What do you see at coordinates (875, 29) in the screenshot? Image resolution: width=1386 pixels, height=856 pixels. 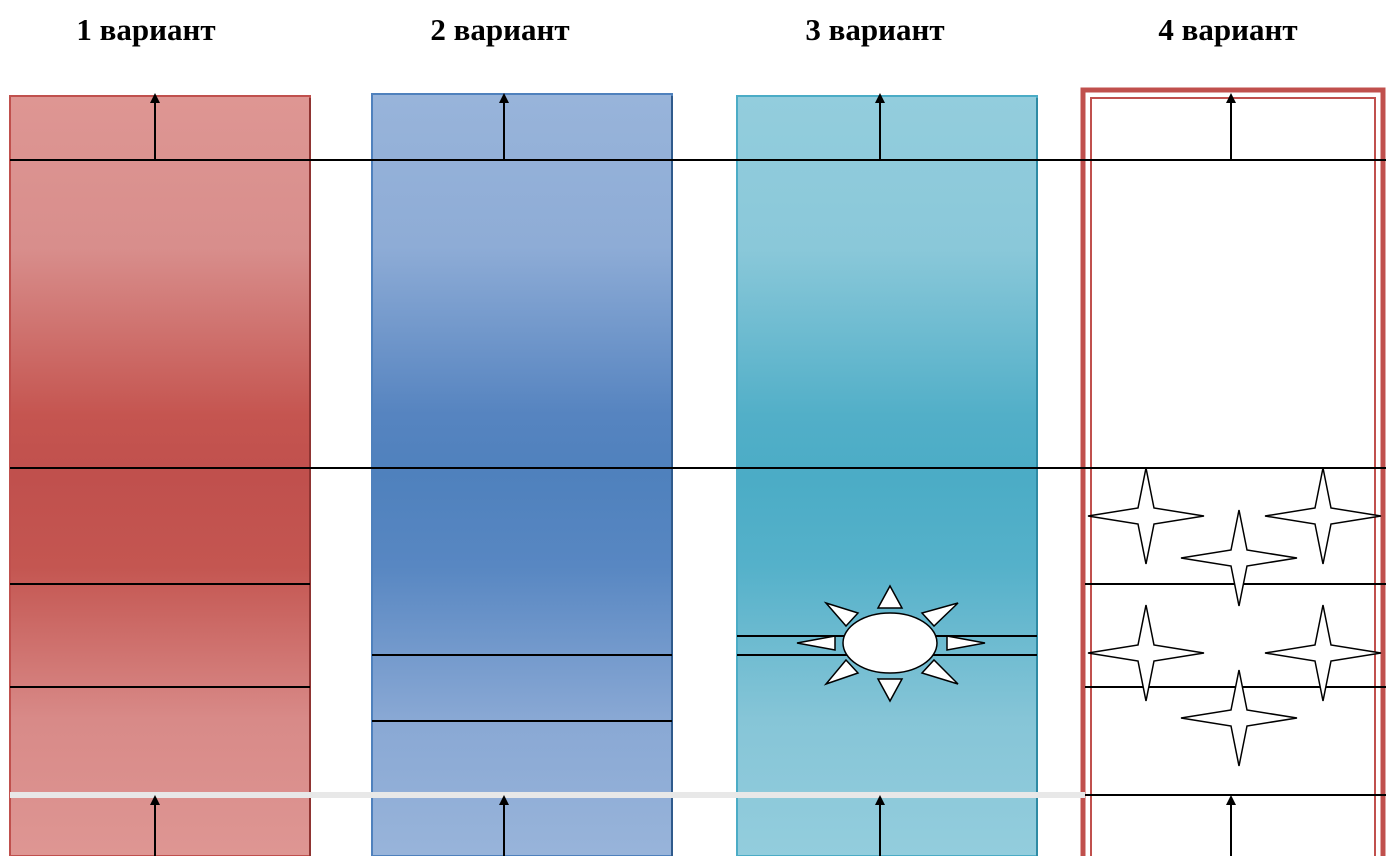 I see `variant-3-title: 3 вариант` at bounding box center [875, 29].